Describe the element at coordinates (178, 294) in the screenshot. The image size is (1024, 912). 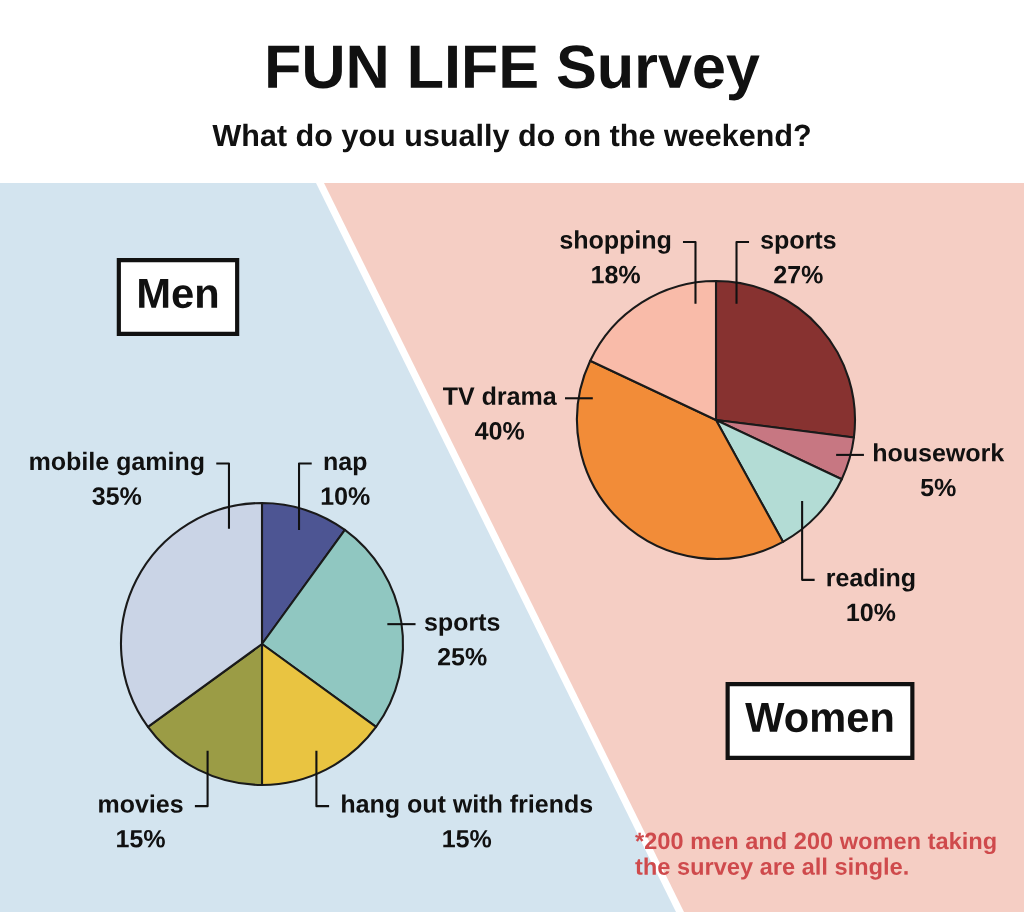
I see `chart-title: Men` at that location.